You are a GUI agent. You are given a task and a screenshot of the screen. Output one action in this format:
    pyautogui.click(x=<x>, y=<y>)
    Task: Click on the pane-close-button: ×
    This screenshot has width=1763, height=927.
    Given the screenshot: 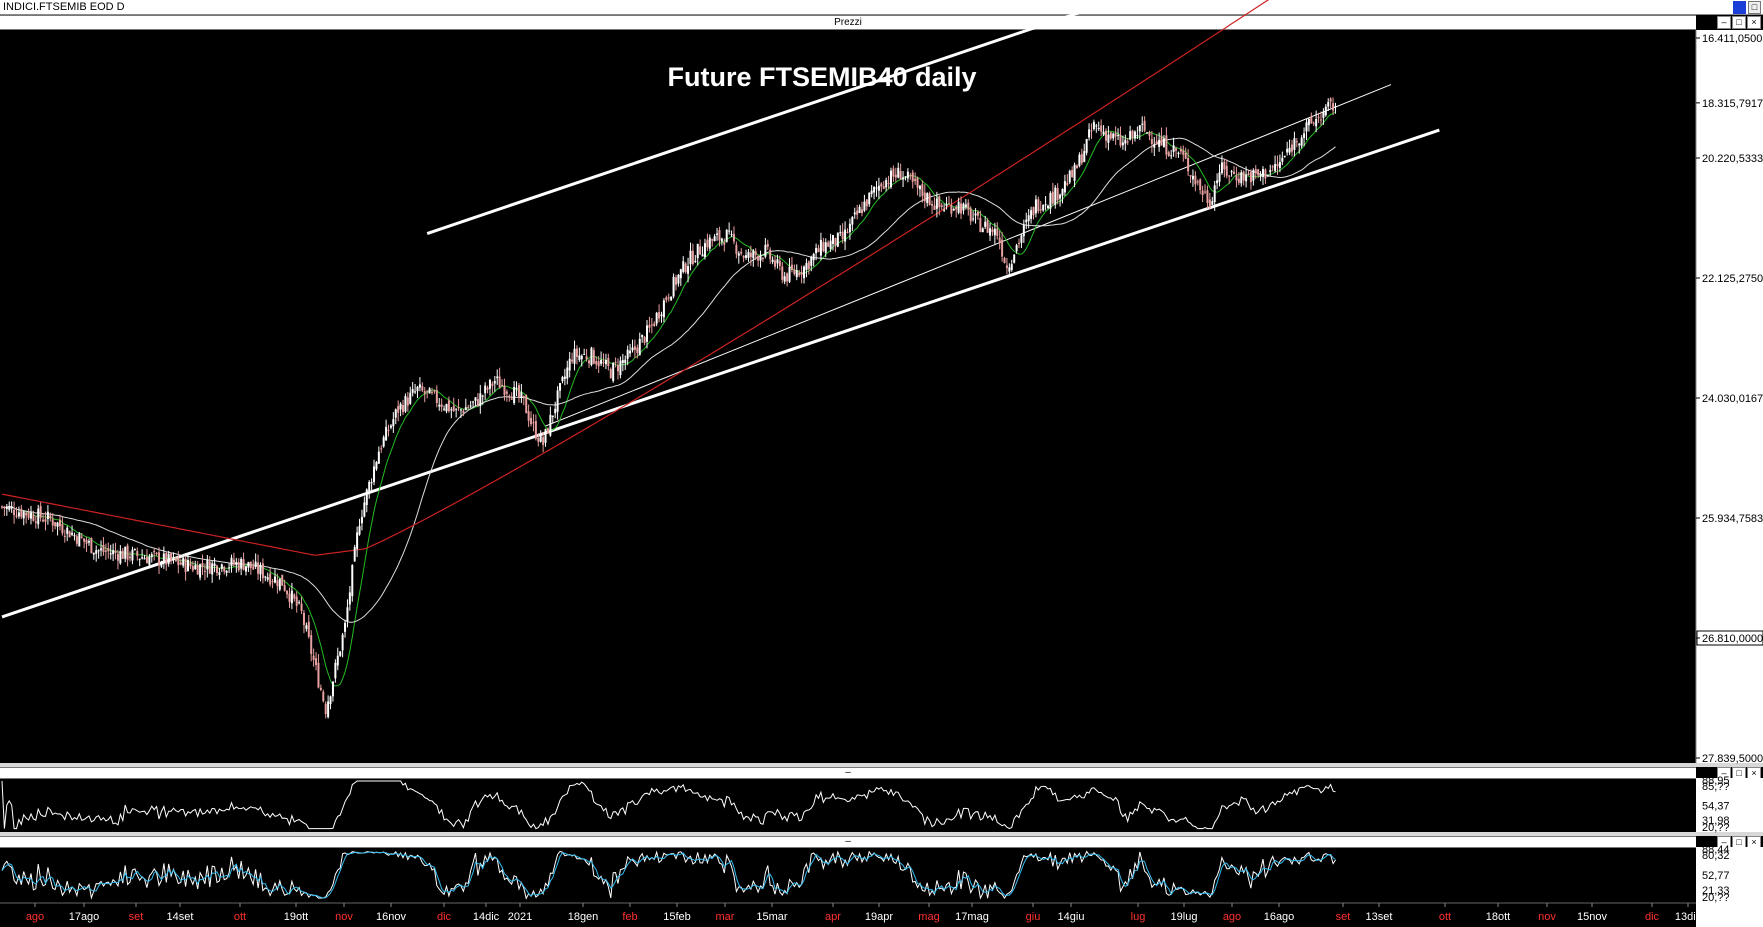 What is the action you would take?
    pyautogui.click(x=1754, y=22)
    